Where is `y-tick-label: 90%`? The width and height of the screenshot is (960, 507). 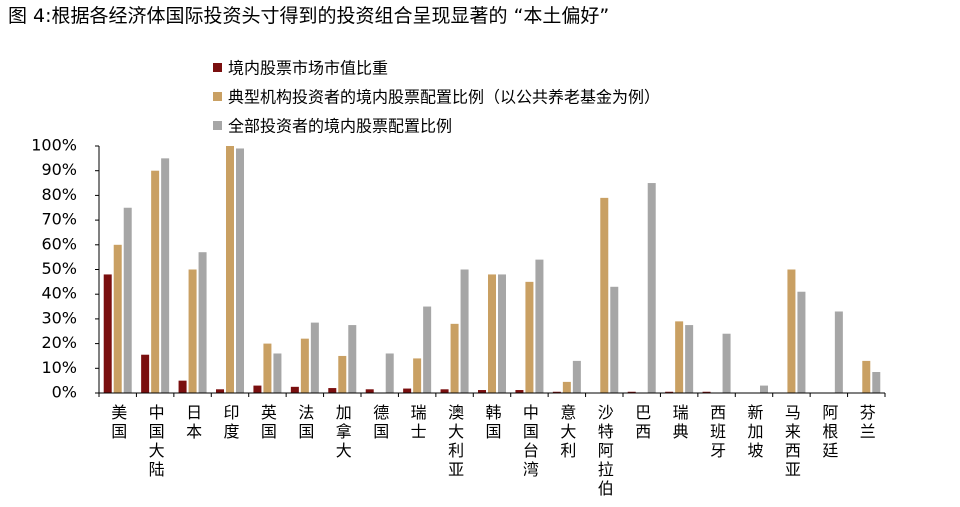
y-tick-label: 90% is located at coordinates (59, 169).